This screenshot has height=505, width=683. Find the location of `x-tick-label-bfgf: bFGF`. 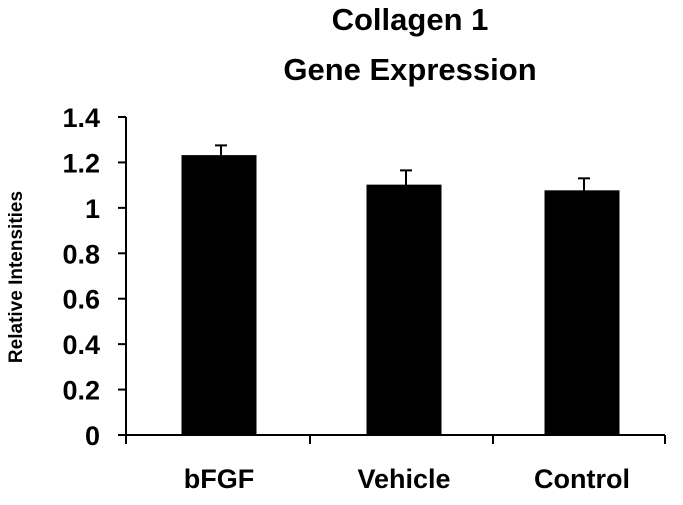

x-tick-label-bfgf: bFGF is located at coordinates (219, 479).